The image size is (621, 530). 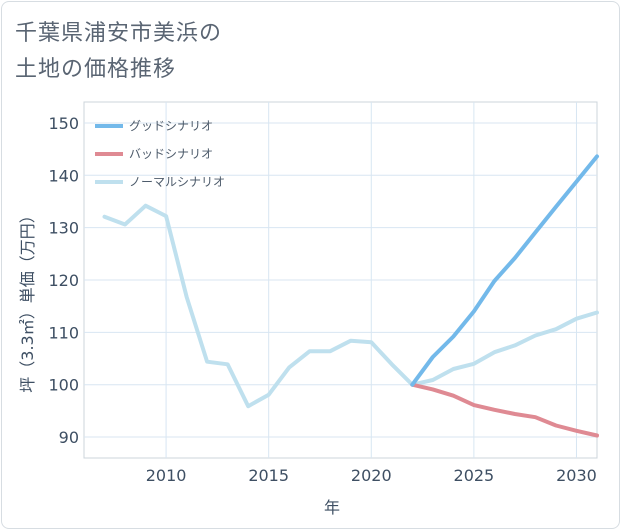 I want to click on x-tick-label: 2015, so click(x=268, y=475).